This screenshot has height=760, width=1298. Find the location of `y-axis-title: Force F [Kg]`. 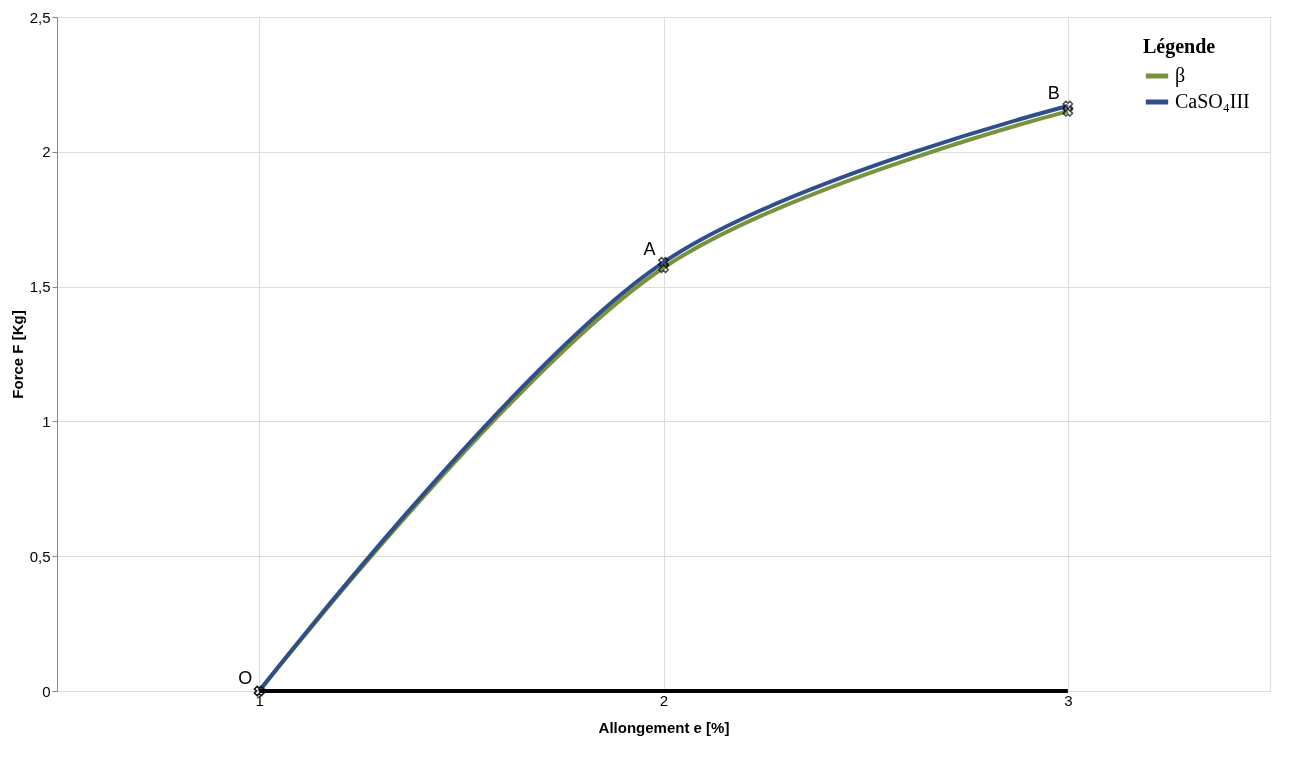

y-axis-title: Force F [Kg] is located at coordinates (17, 354).